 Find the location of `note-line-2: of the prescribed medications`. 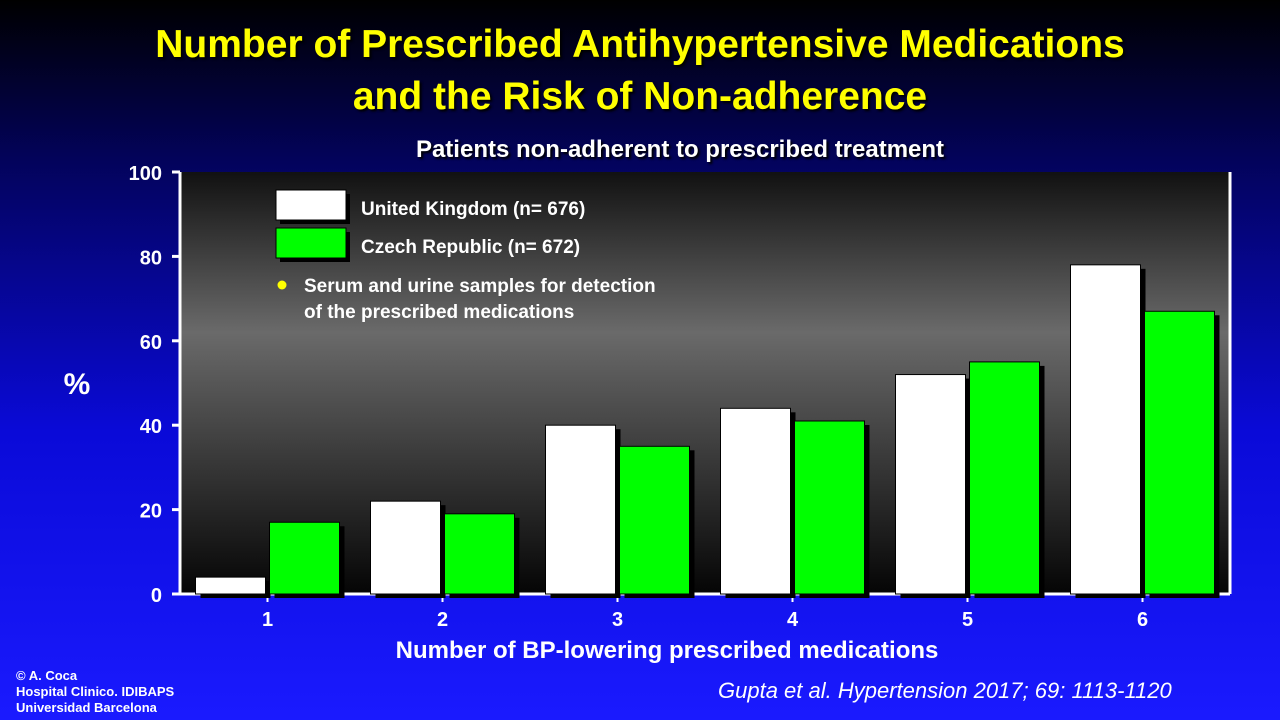

note-line-2: of the prescribed medications is located at coordinates (439, 312).